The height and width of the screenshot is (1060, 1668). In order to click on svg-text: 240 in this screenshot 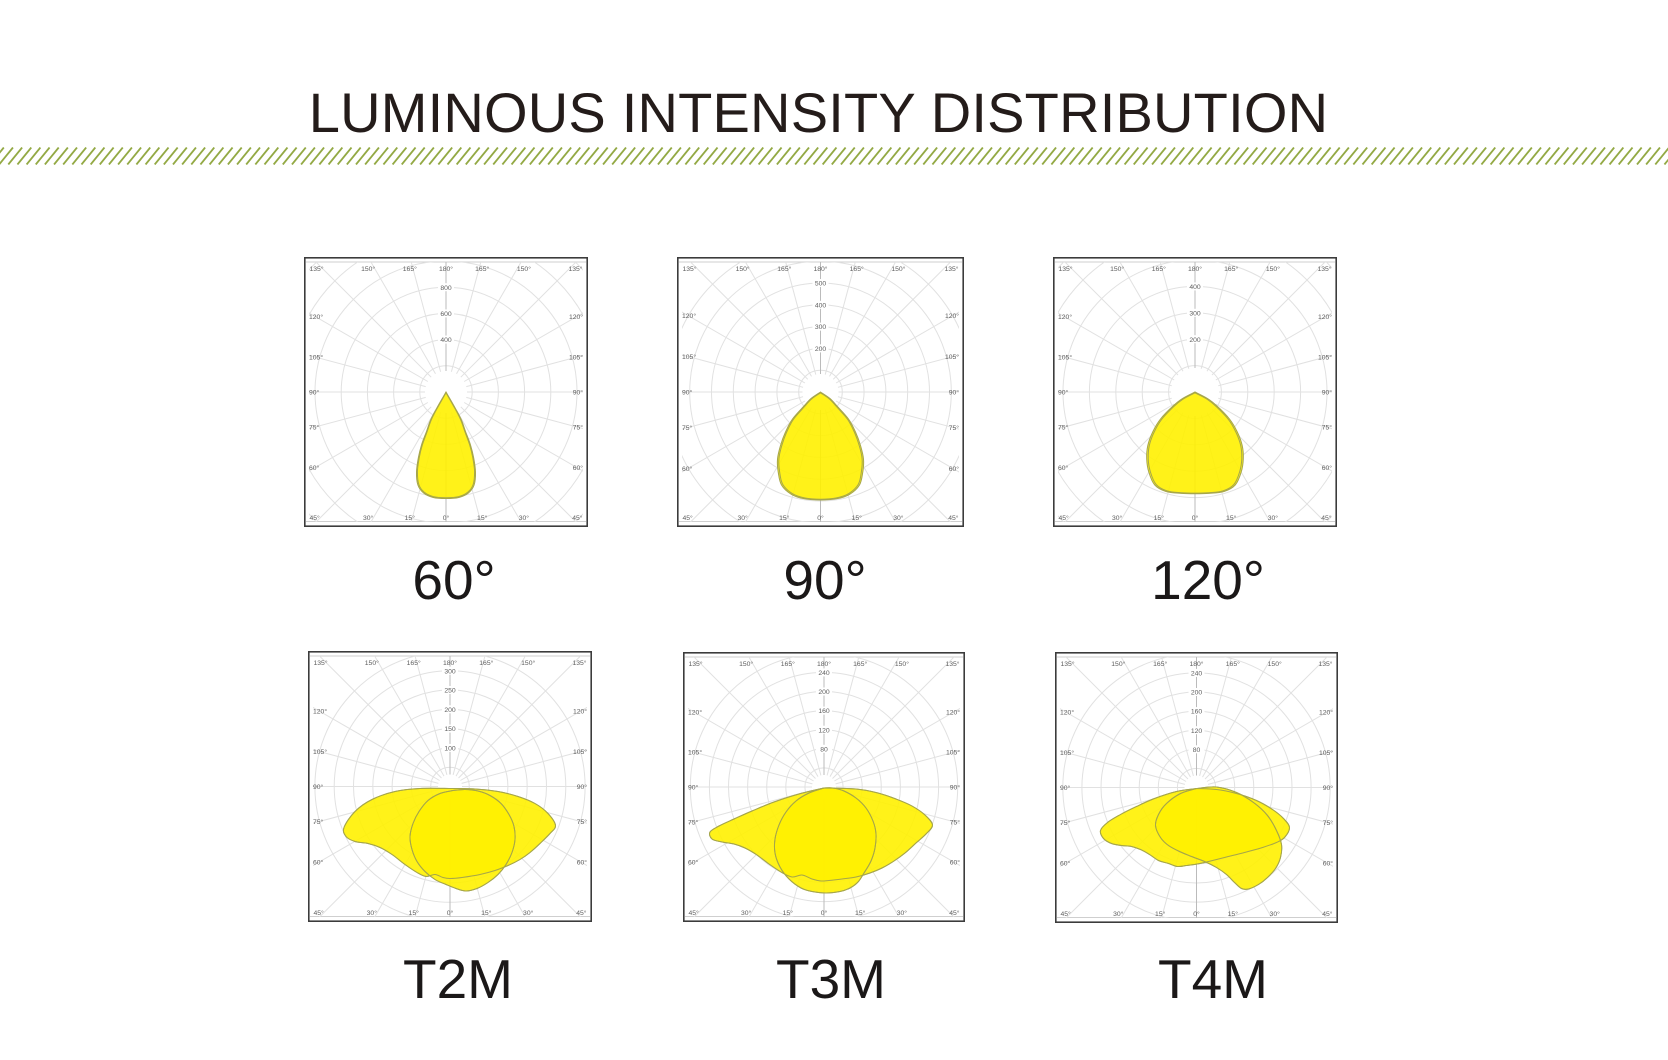, I will do `click(1197, 674)`.